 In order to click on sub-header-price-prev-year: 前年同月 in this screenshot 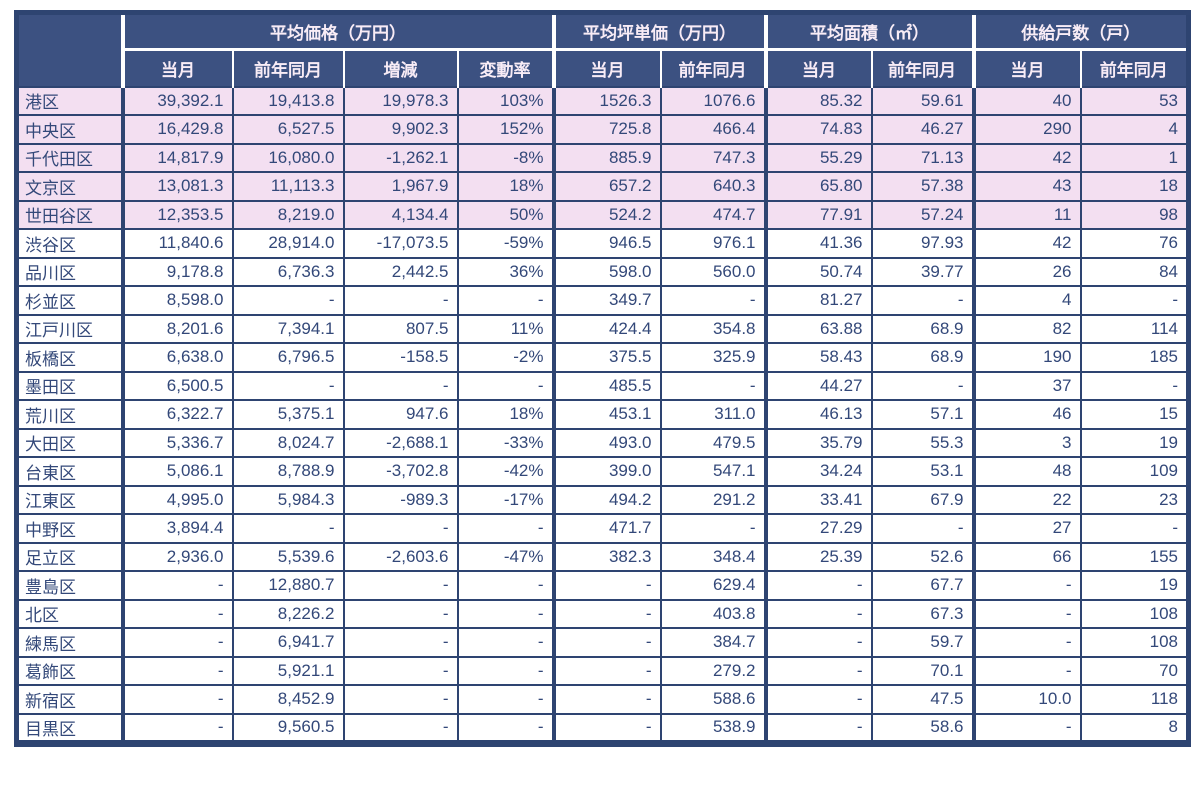, I will do `click(287, 68)`.